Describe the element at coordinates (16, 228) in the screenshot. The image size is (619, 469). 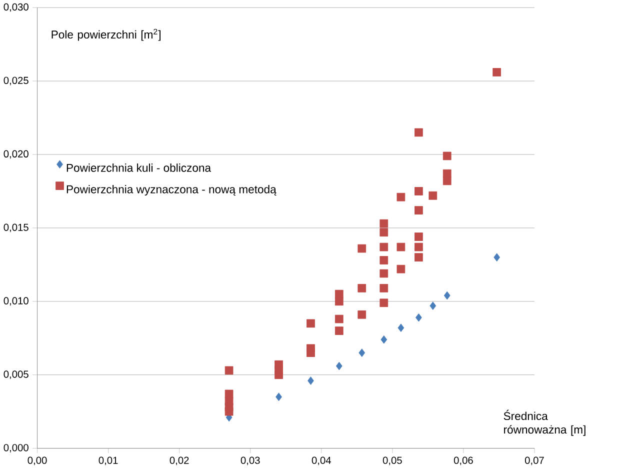
I see `y-tick-label: 0,015` at that location.